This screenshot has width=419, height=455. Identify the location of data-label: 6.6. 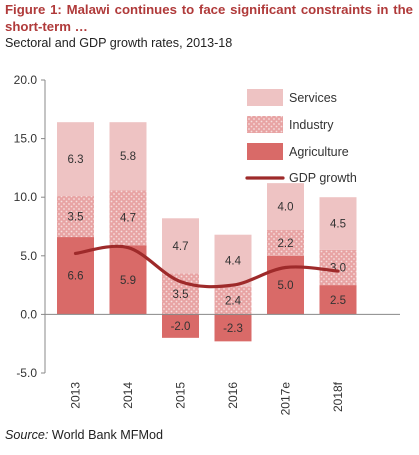
(76, 277).